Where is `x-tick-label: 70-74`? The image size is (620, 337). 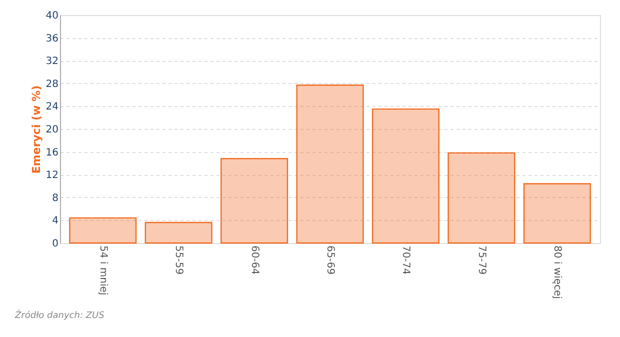 x-tick-label: 70-74 is located at coordinates (406, 260).